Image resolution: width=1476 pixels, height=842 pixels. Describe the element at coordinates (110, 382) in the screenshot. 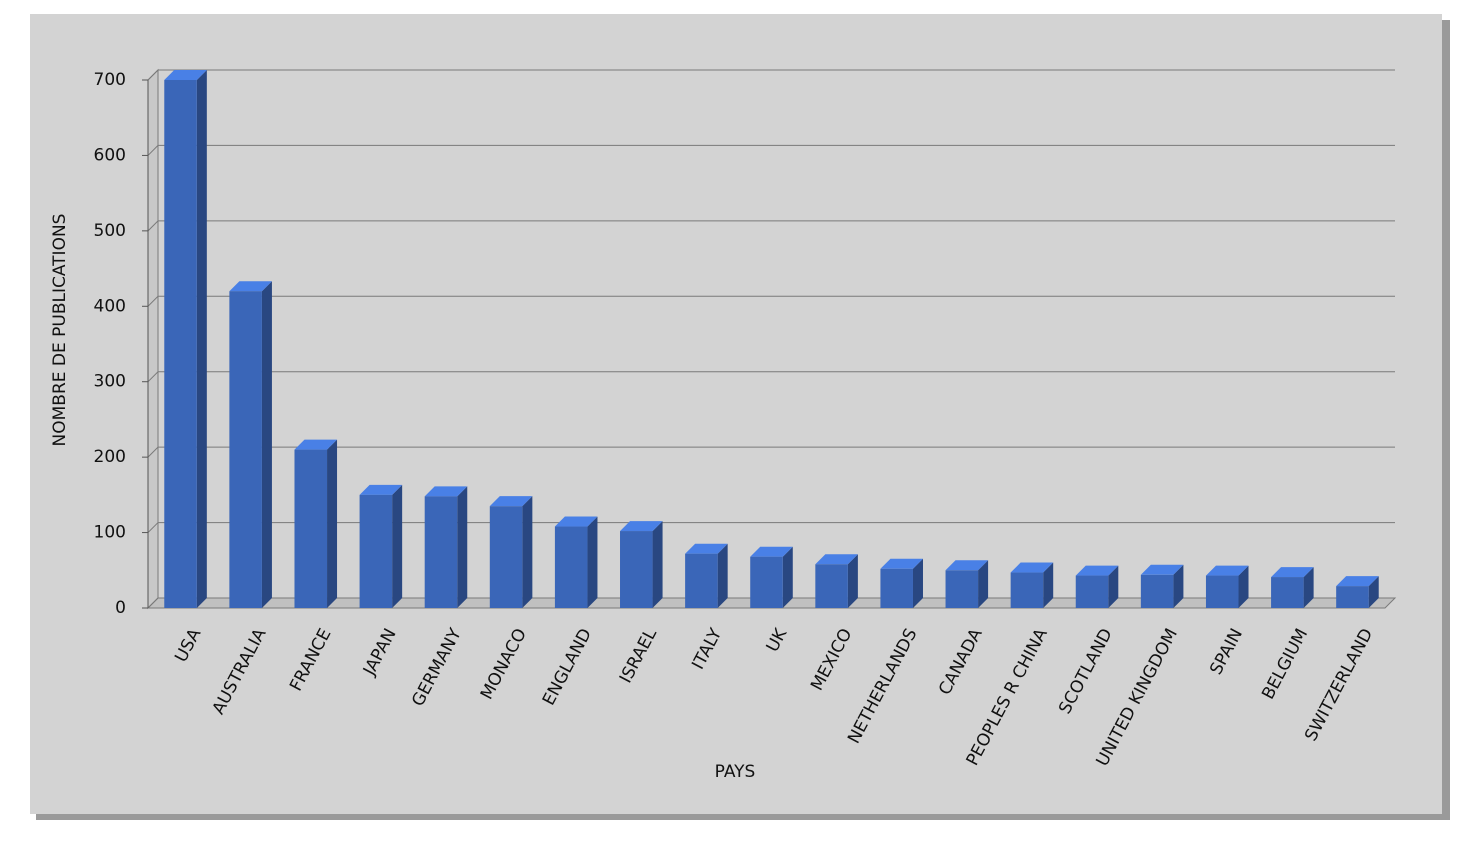

I see `y-tick-label: 300` at that location.